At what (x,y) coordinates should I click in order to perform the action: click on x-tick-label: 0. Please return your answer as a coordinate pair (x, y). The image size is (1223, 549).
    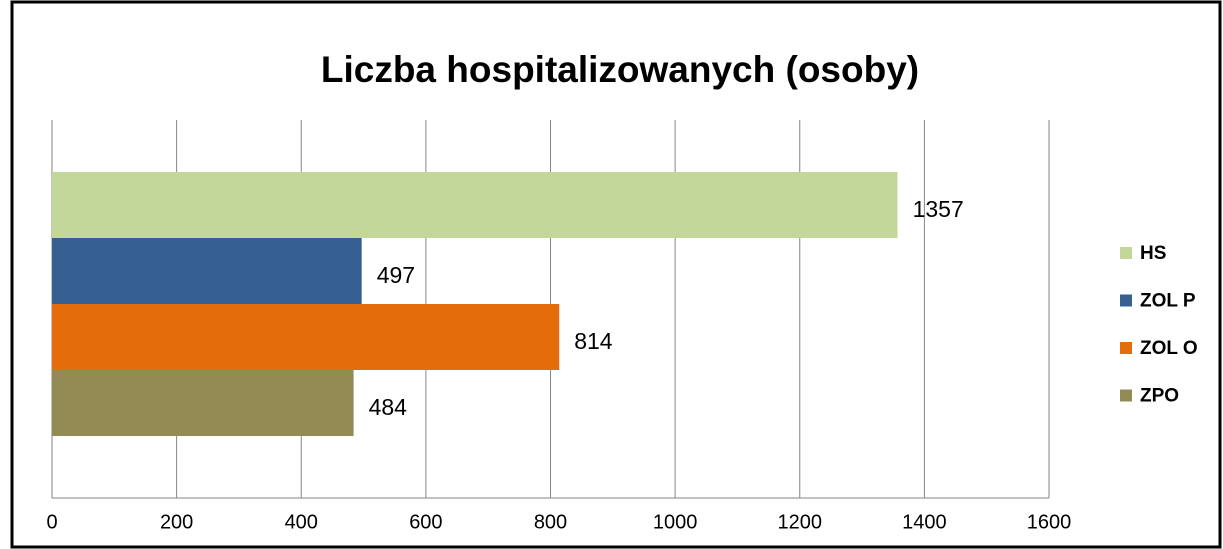
    Looking at the image, I should click on (51, 522).